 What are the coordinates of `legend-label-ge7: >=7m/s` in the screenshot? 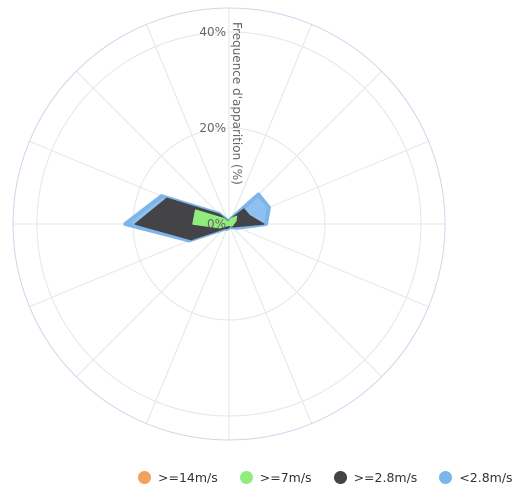 It's located at (285, 477).